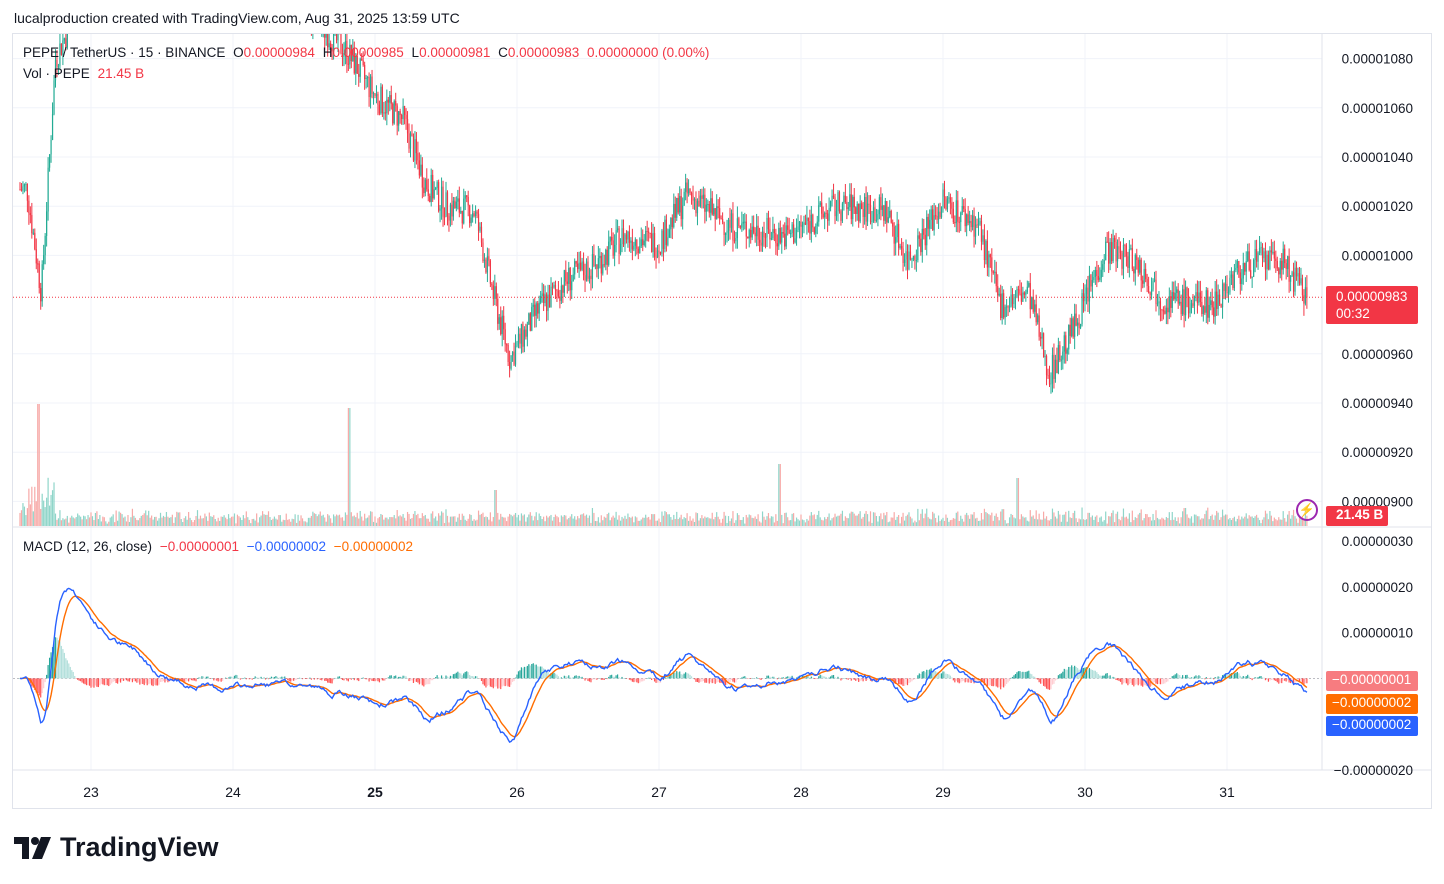 The image size is (1444, 884). Describe the element at coordinates (1372, 726) in the screenshot. I see `macd-line-tag: −0.00000002` at that location.